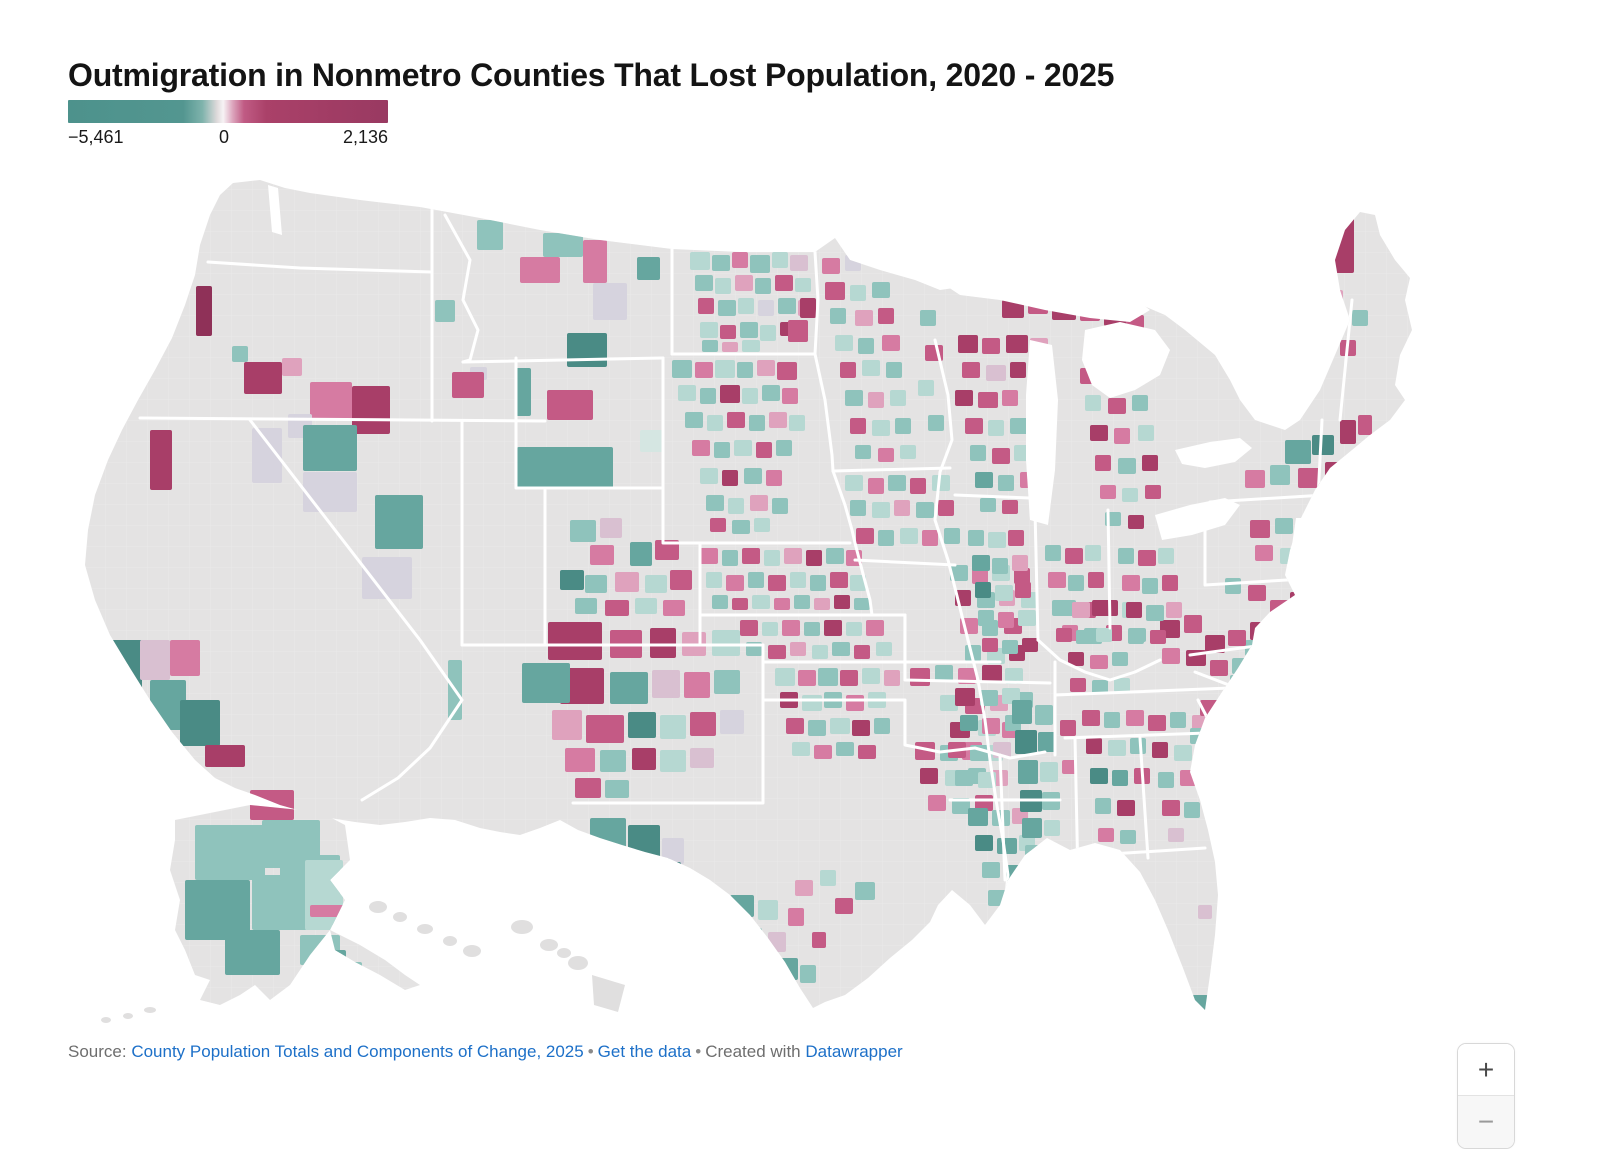 This screenshot has width=1600, height=1149. I want to click on zoom-out-button: −, so click(1486, 1122).